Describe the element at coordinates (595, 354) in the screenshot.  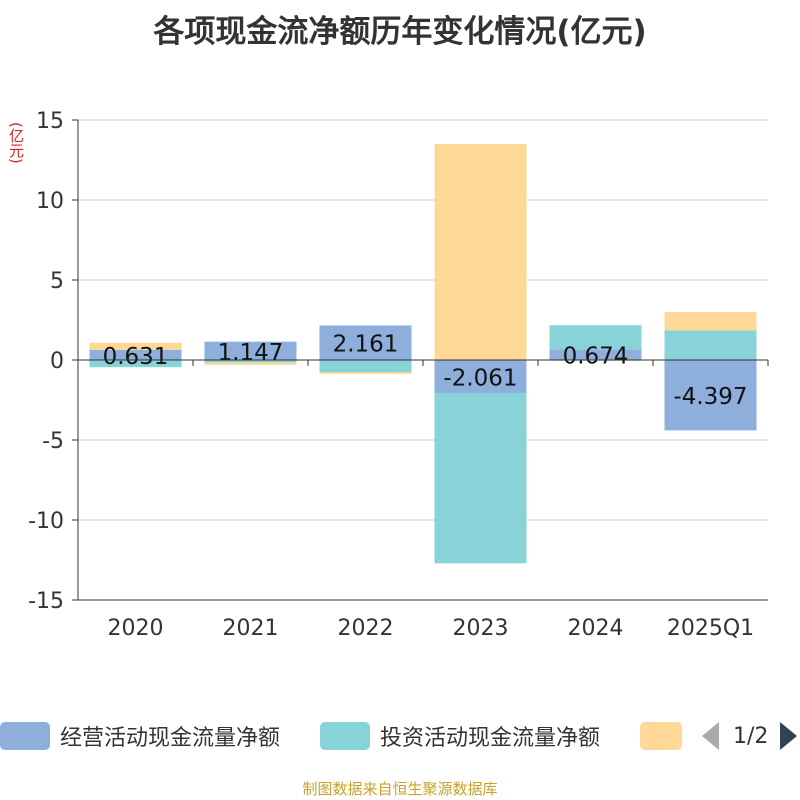
I see `bar-operating-2024` at that location.